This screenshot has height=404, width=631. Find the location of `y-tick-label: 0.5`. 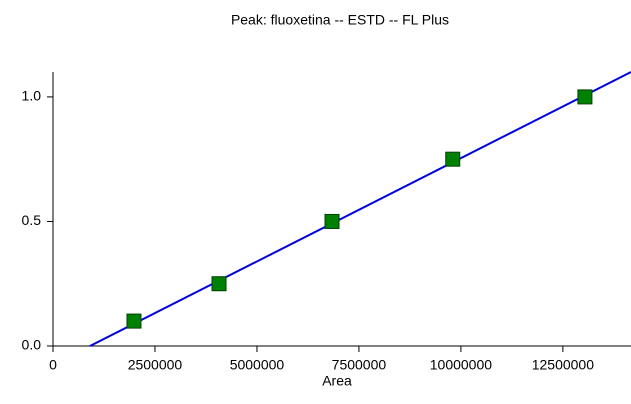

y-tick-label: 0.5 is located at coordinates (32, 220).